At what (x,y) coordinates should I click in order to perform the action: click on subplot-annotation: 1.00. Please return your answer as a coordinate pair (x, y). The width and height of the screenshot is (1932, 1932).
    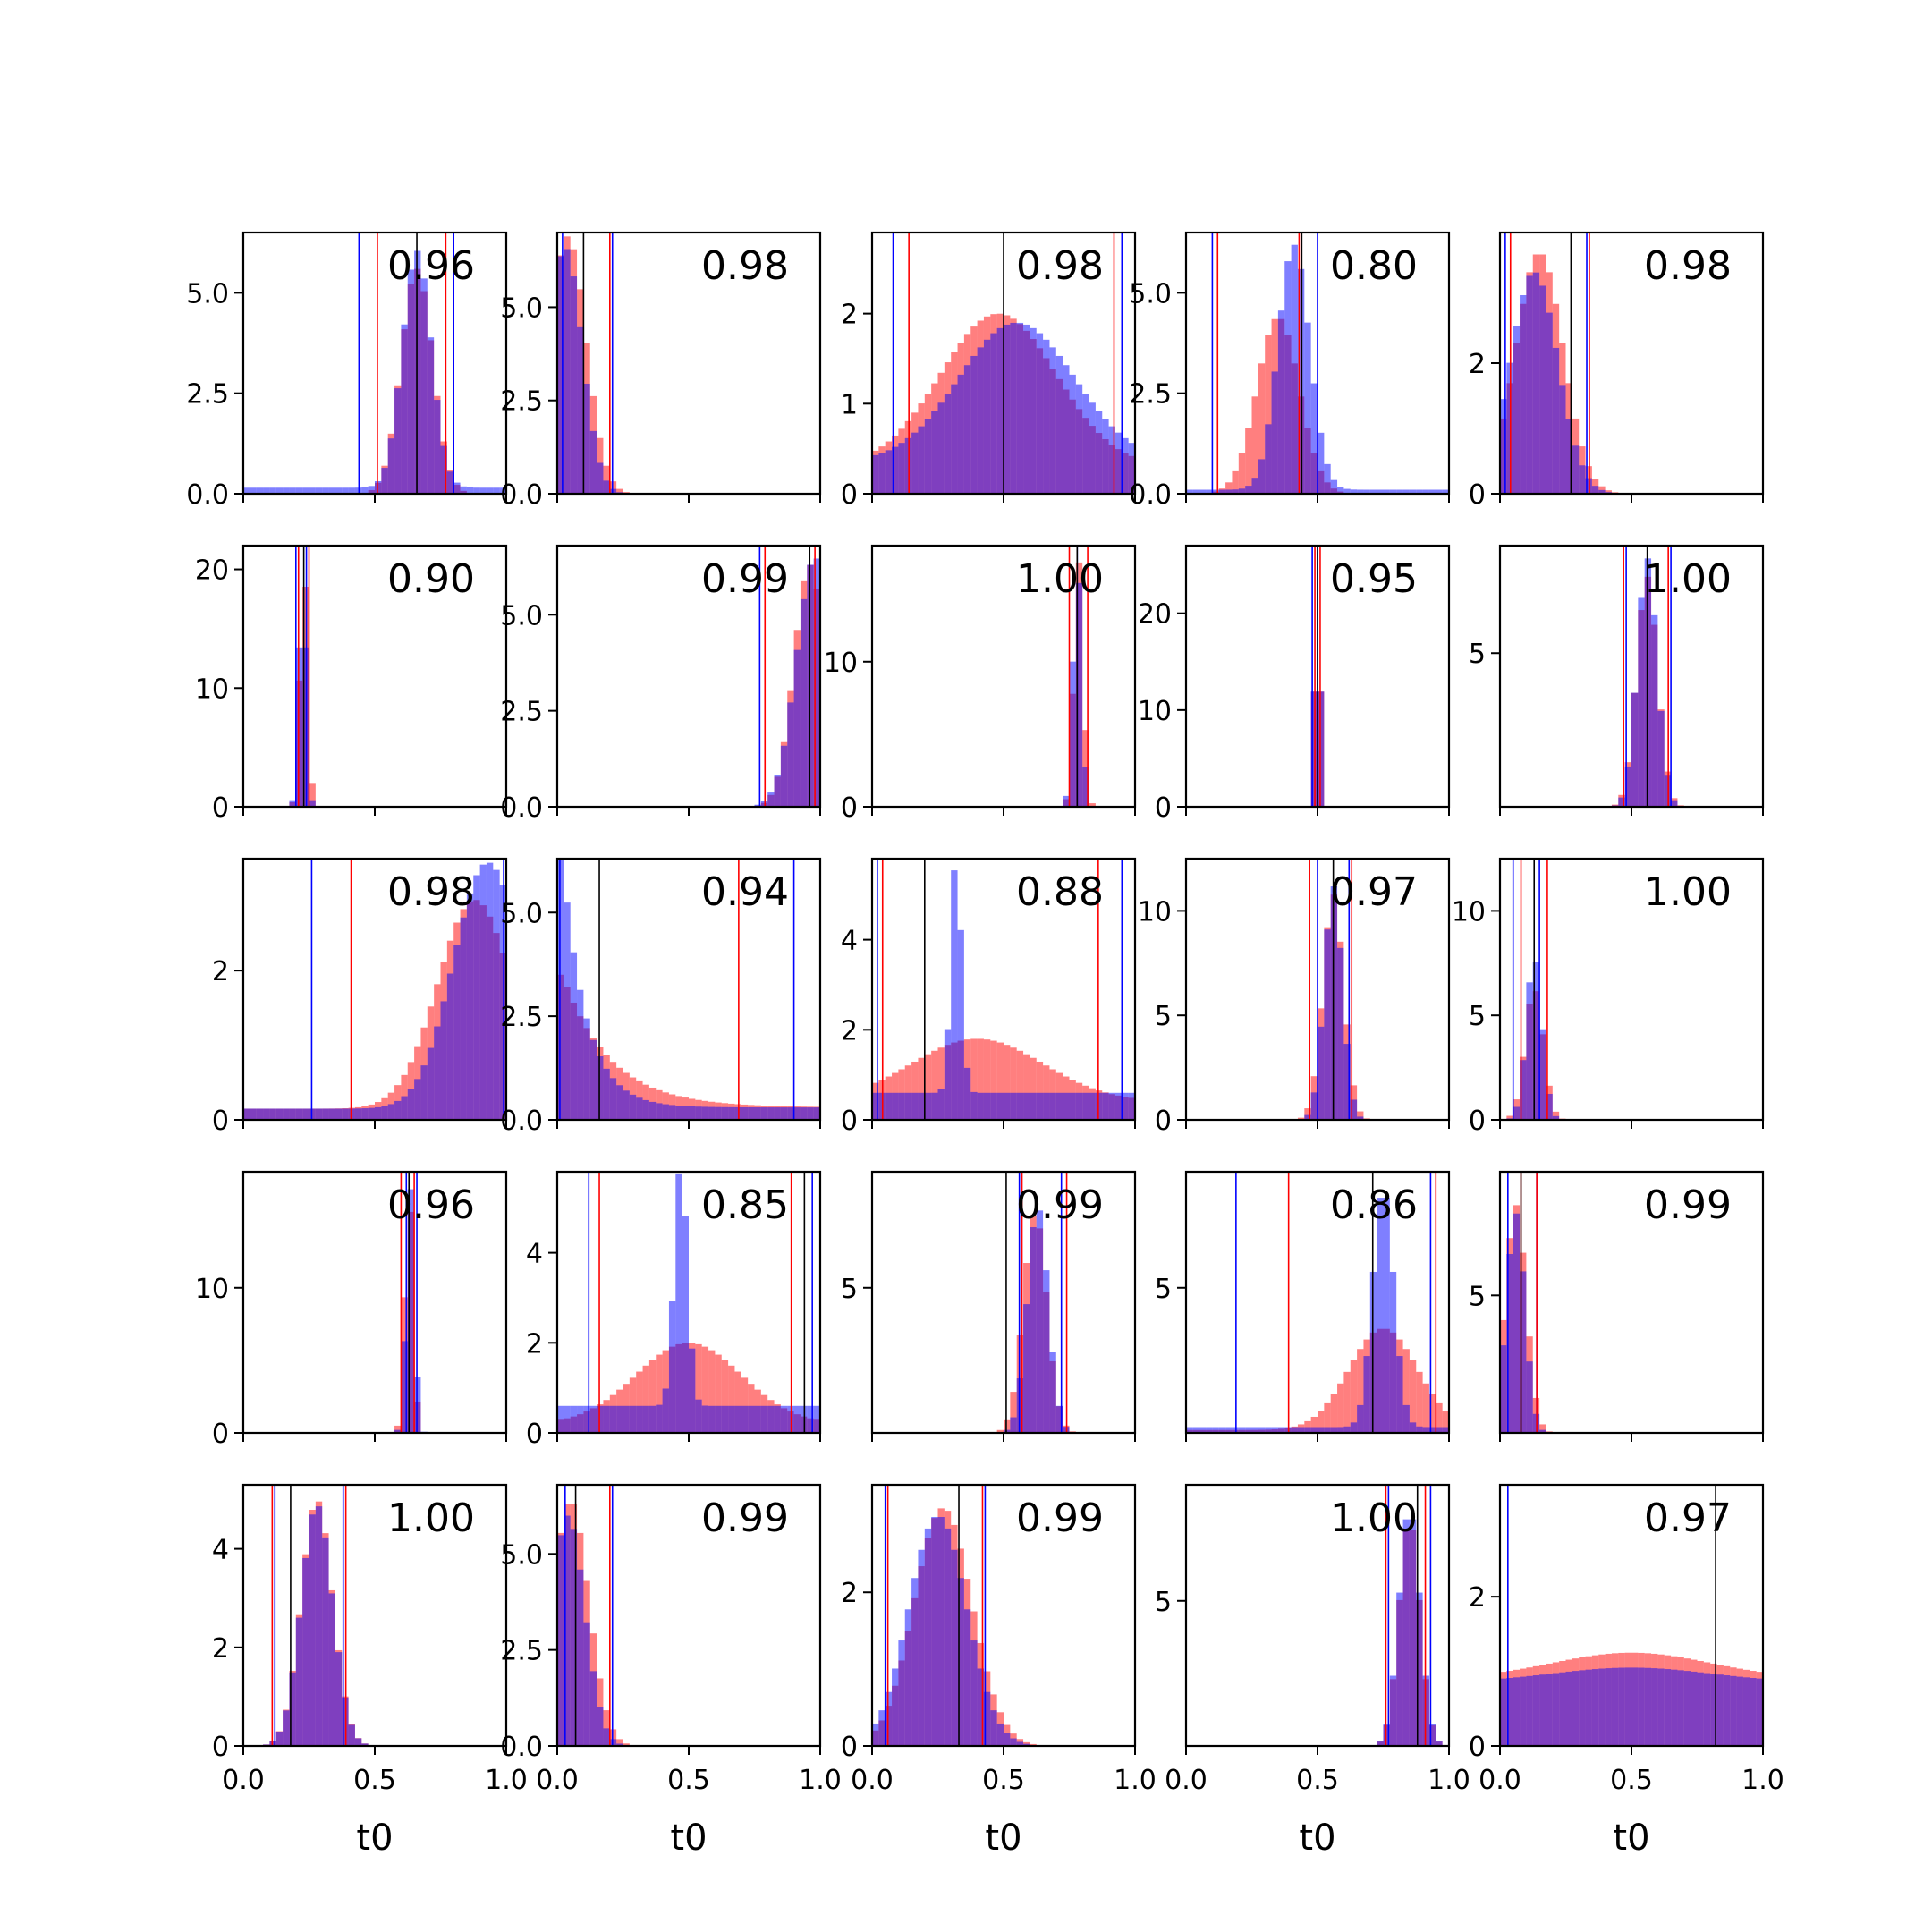
    Looking at the image, I should click on (1688, 579).